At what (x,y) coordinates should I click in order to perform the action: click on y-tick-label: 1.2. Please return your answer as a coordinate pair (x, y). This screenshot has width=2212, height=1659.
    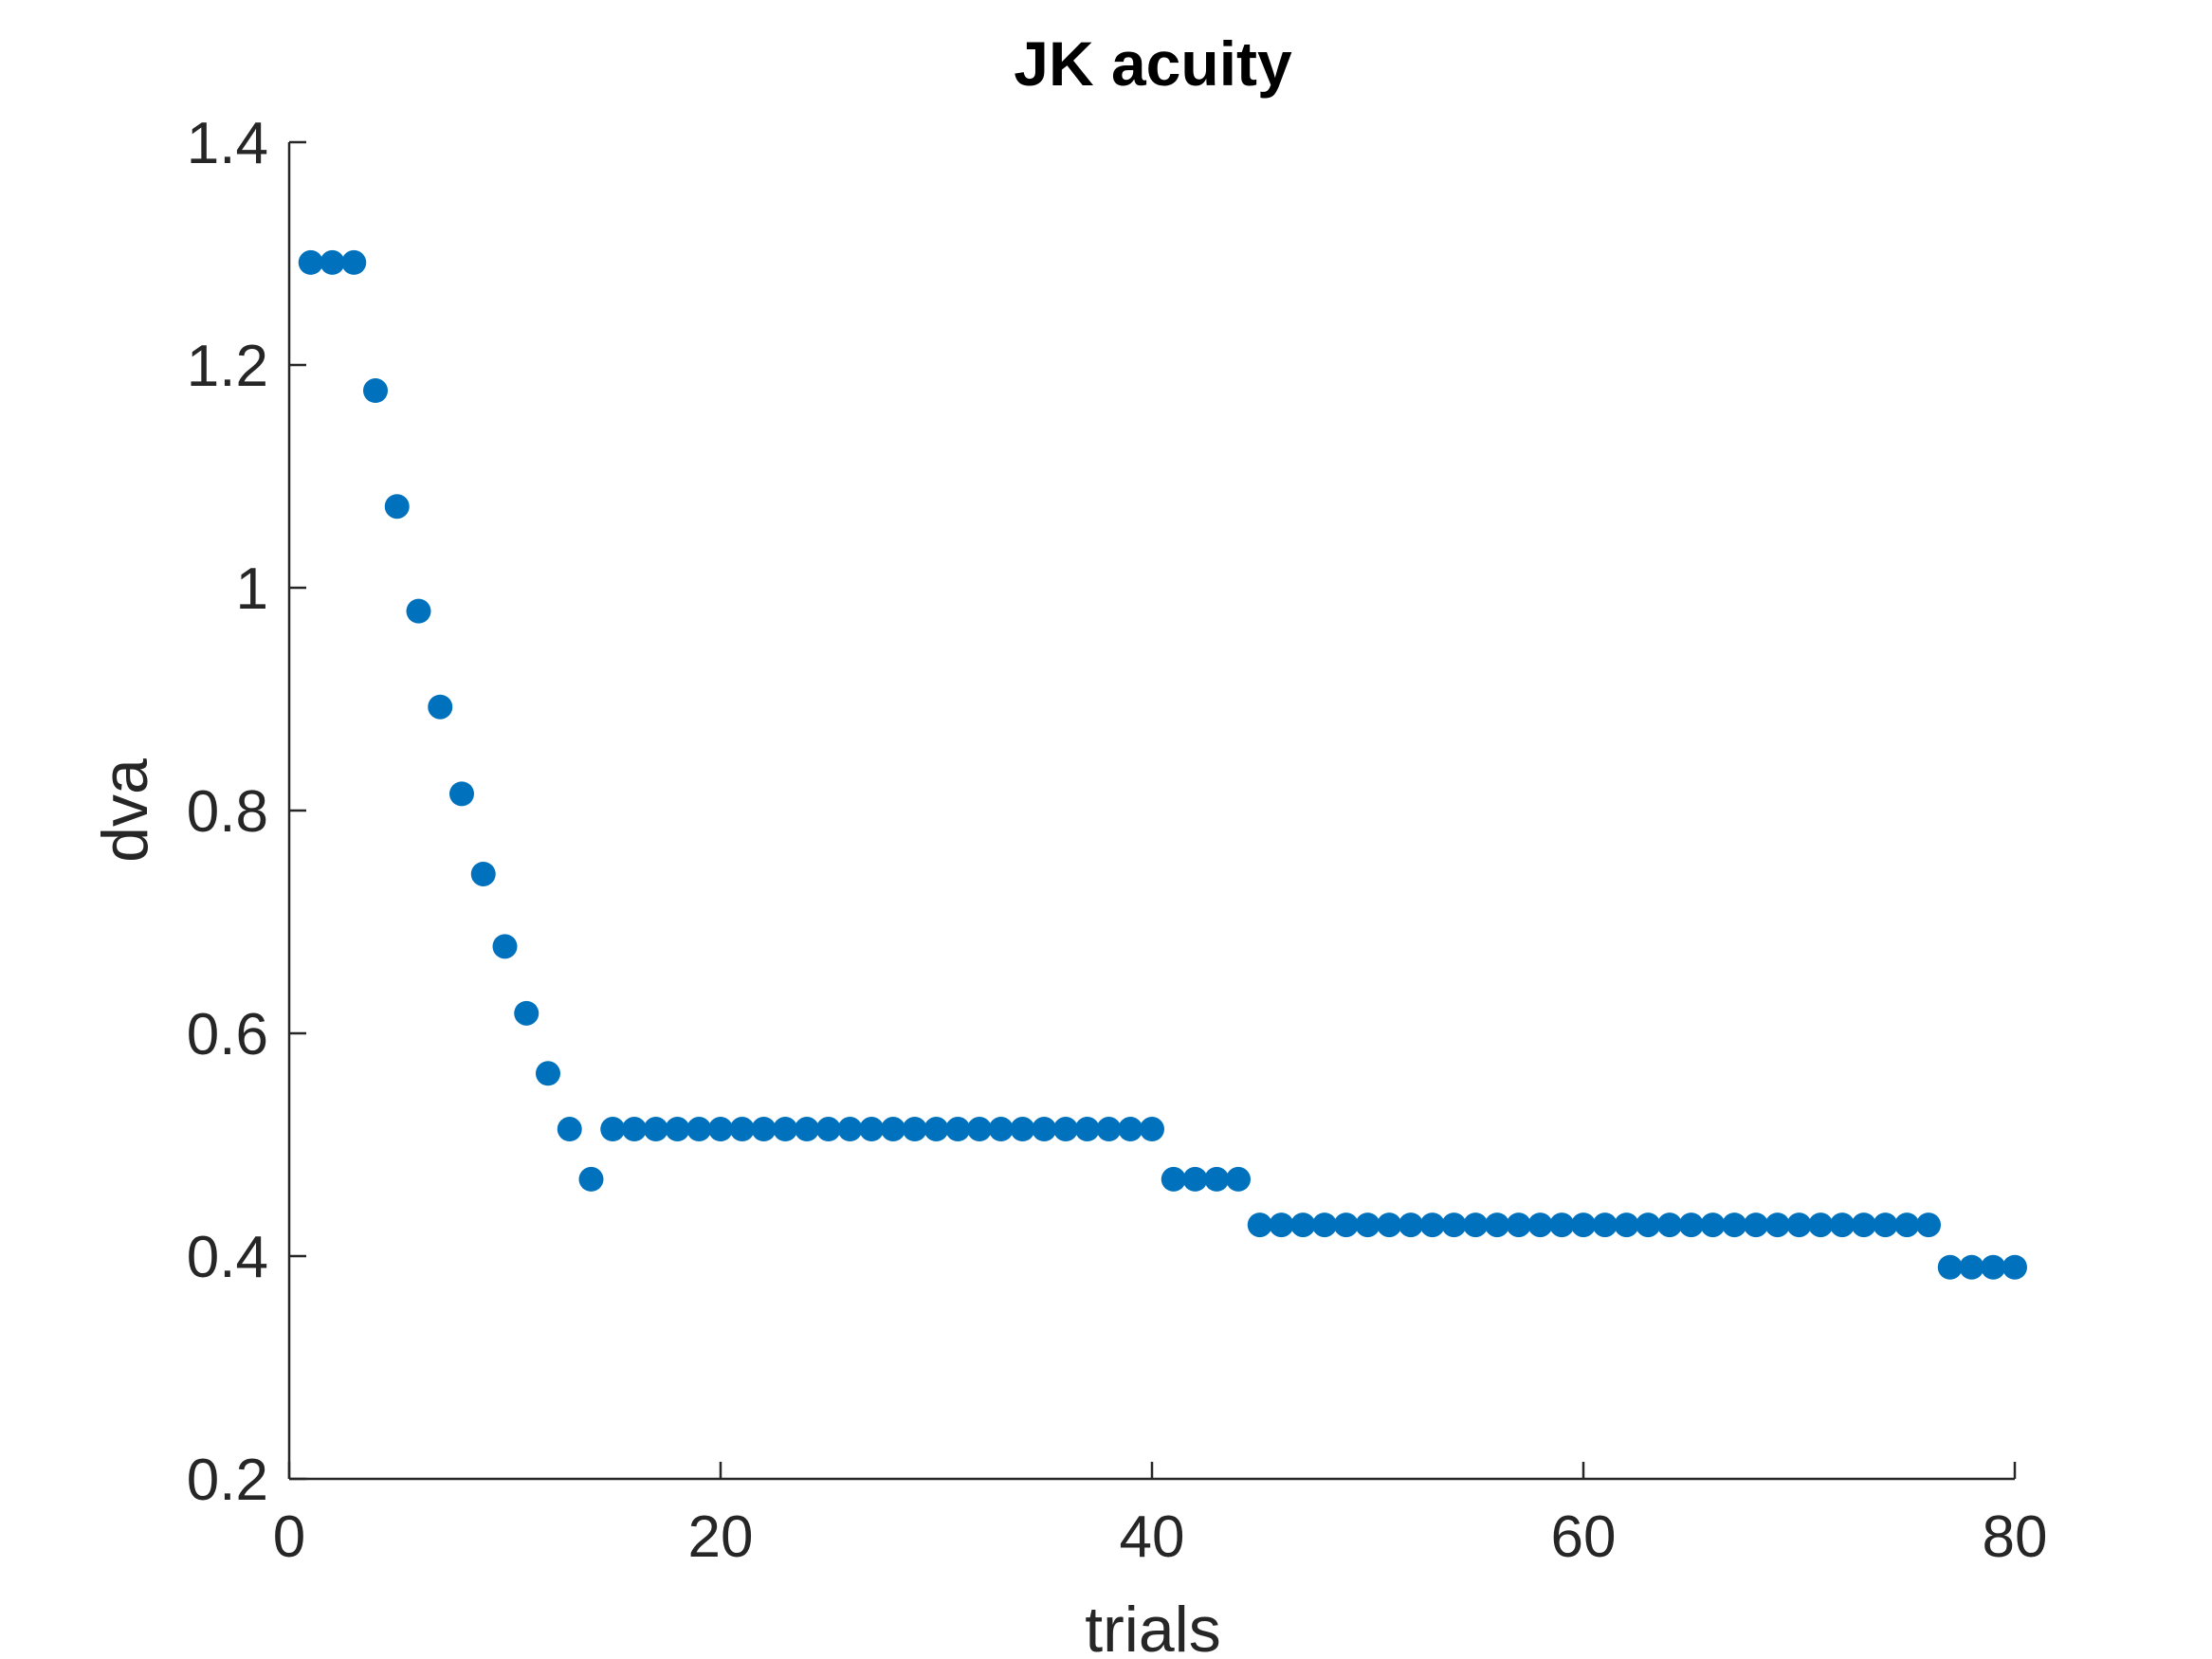
    Looking at the image, I should click on (227, 366).